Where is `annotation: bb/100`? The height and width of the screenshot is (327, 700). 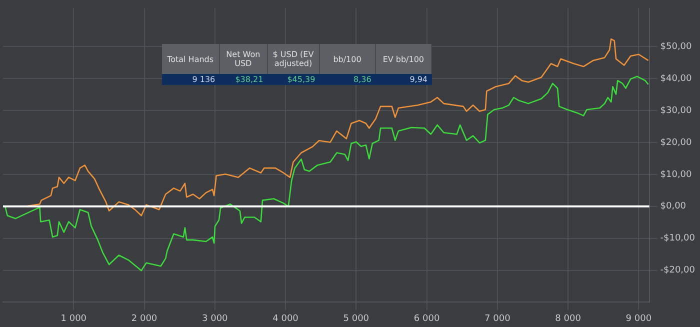 annotation: bb/100 is located at coordinates (347, 59).